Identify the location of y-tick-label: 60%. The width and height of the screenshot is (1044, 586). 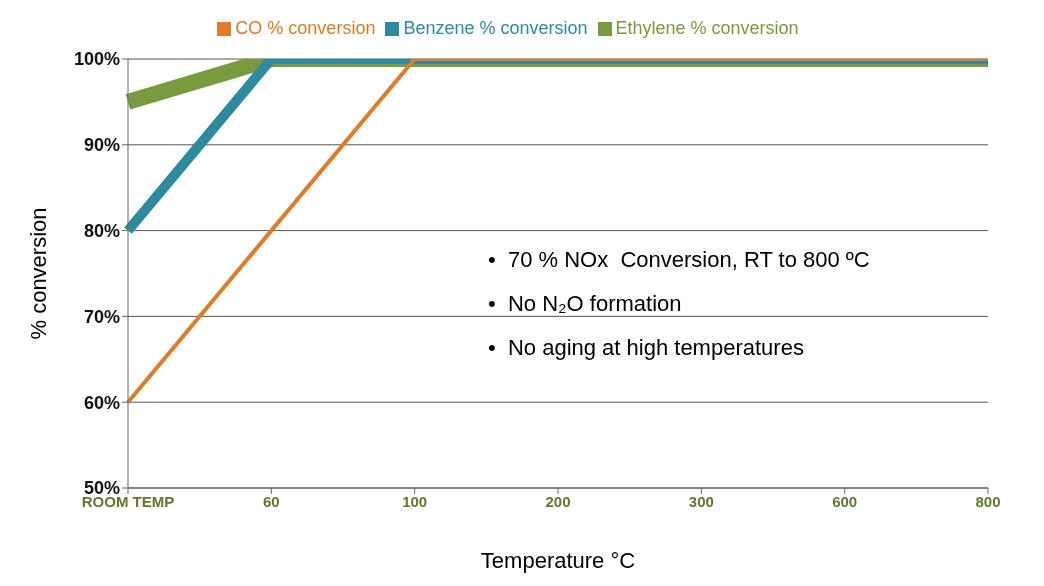
(101, 402).